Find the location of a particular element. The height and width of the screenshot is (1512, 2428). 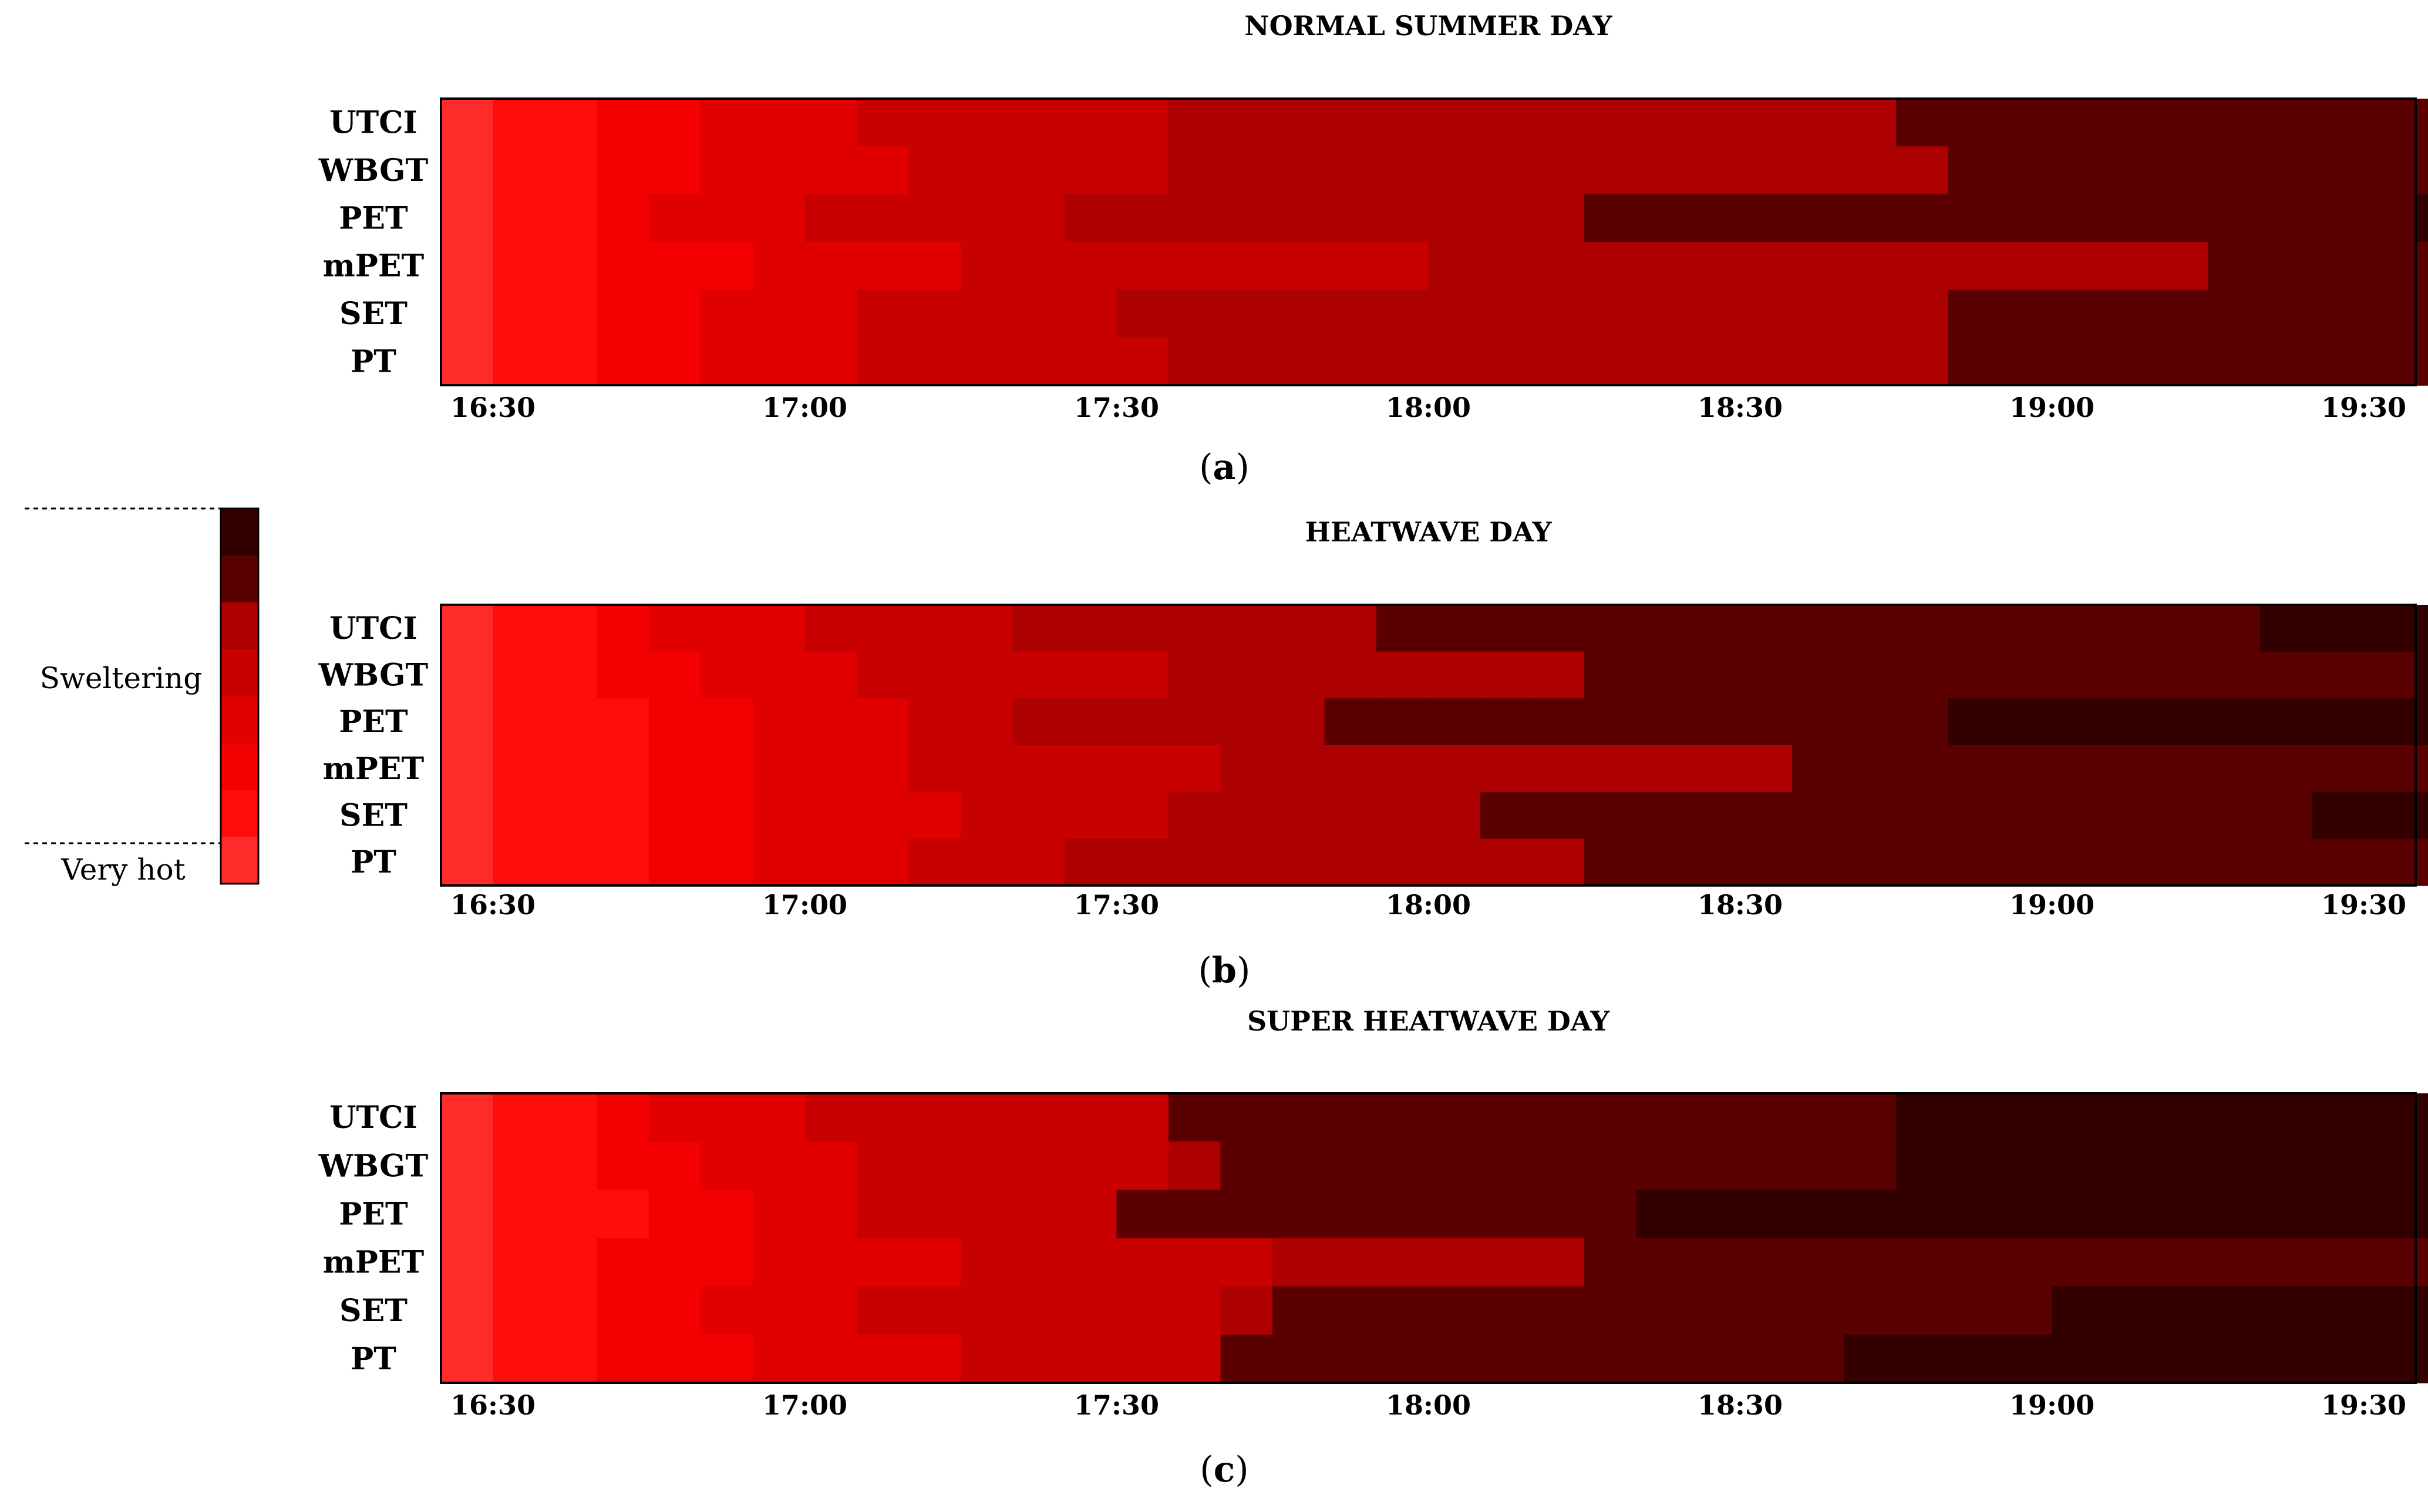

row-label-utci: UTCI is located at coordinates (373, 1118).